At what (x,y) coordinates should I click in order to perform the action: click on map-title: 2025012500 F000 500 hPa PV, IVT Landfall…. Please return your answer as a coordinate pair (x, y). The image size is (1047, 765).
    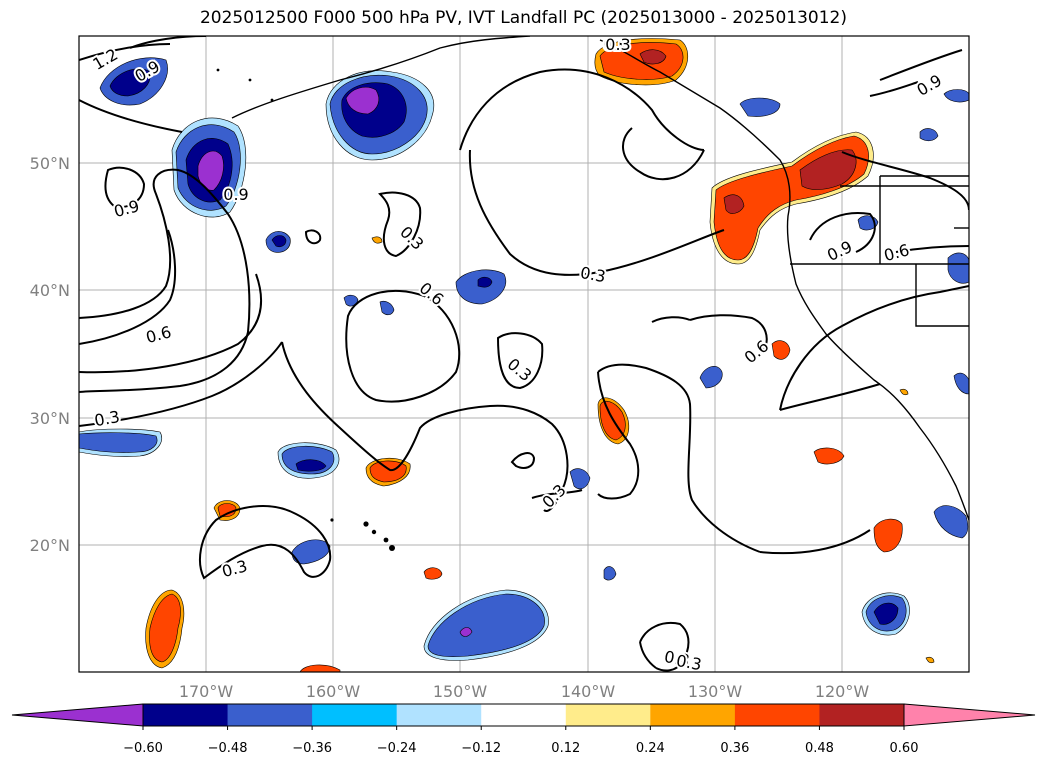
    Looking at the image, I should click on (523, 18).